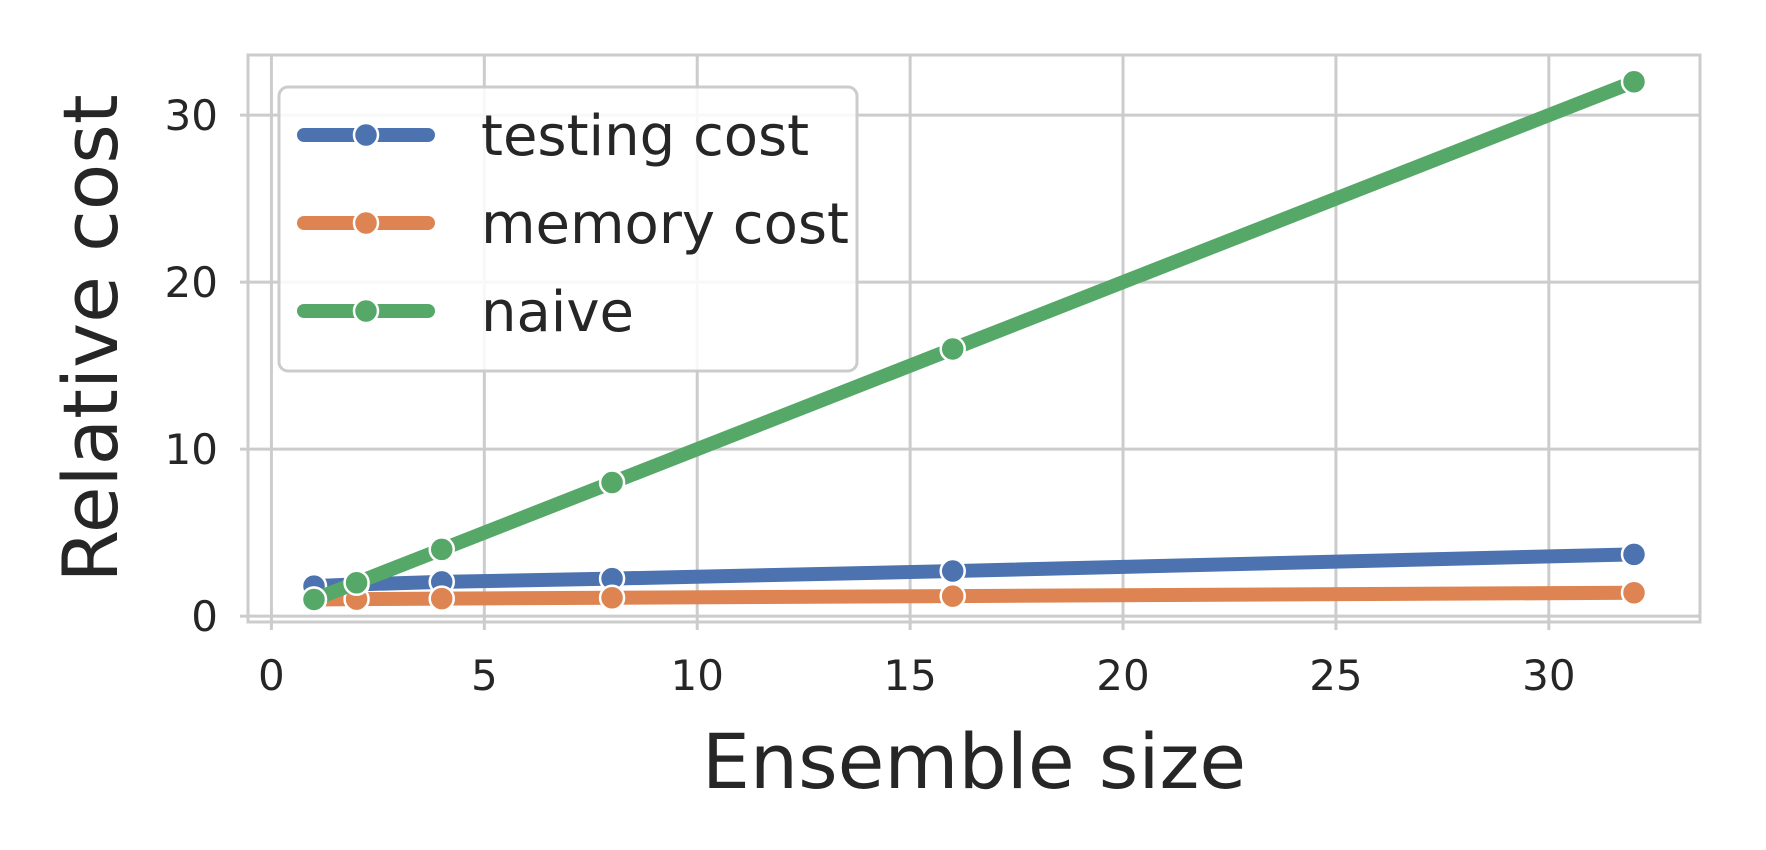  Describe the element at coordinates (1548, 675) in the screenshot. I see `x-tick-label: 30` at that location.